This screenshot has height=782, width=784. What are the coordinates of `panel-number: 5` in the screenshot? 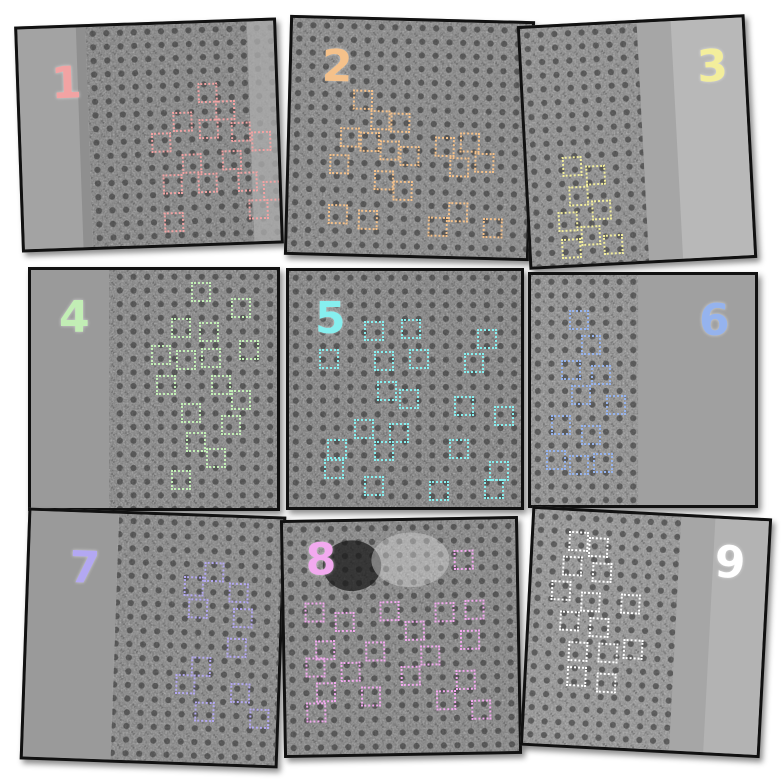 It's located at (330, 318).